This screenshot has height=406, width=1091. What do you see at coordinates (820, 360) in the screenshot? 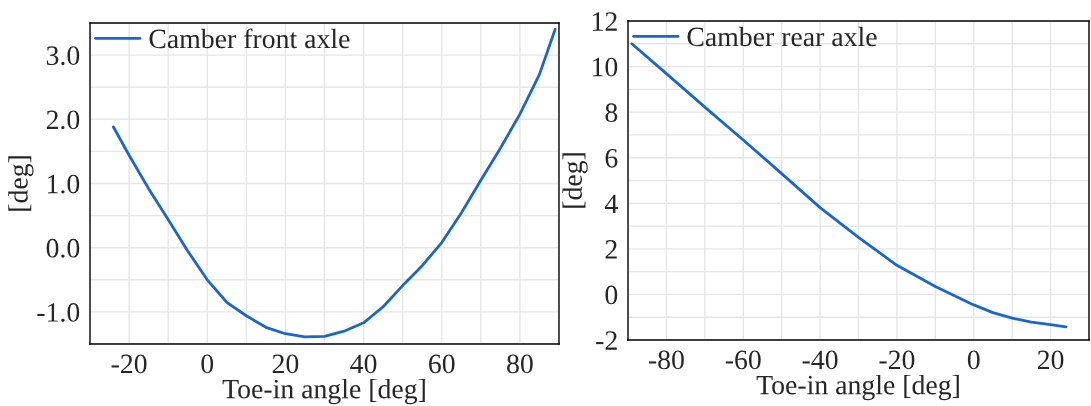
I see `x-tick-label: -40` at bounding box center [820, 360].